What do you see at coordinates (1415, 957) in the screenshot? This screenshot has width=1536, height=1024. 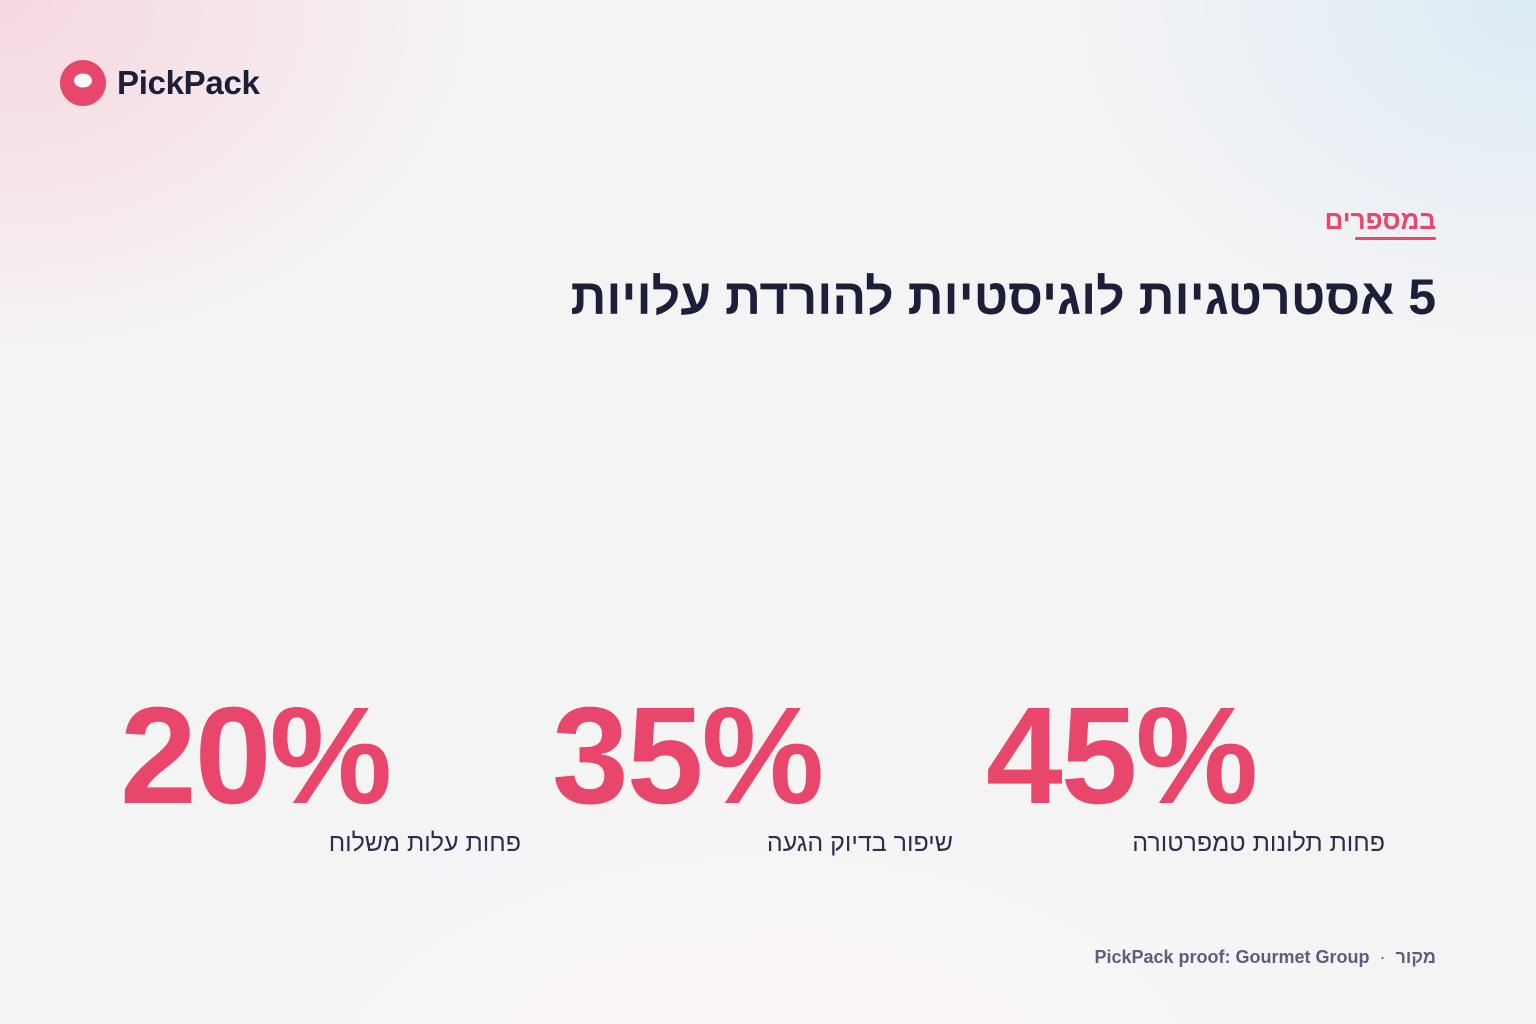 I see `source-label: מקור` at bounding box center [1415, 957].